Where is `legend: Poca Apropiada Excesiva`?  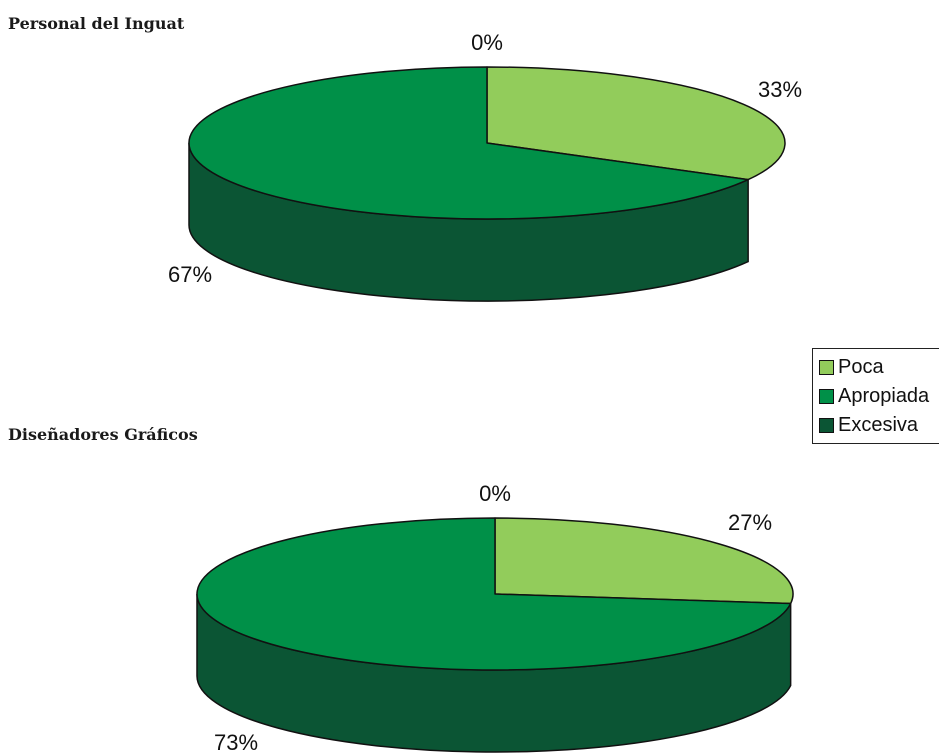 legend: Poca Apropiada Excesiva is located at coordinates (875, 396).